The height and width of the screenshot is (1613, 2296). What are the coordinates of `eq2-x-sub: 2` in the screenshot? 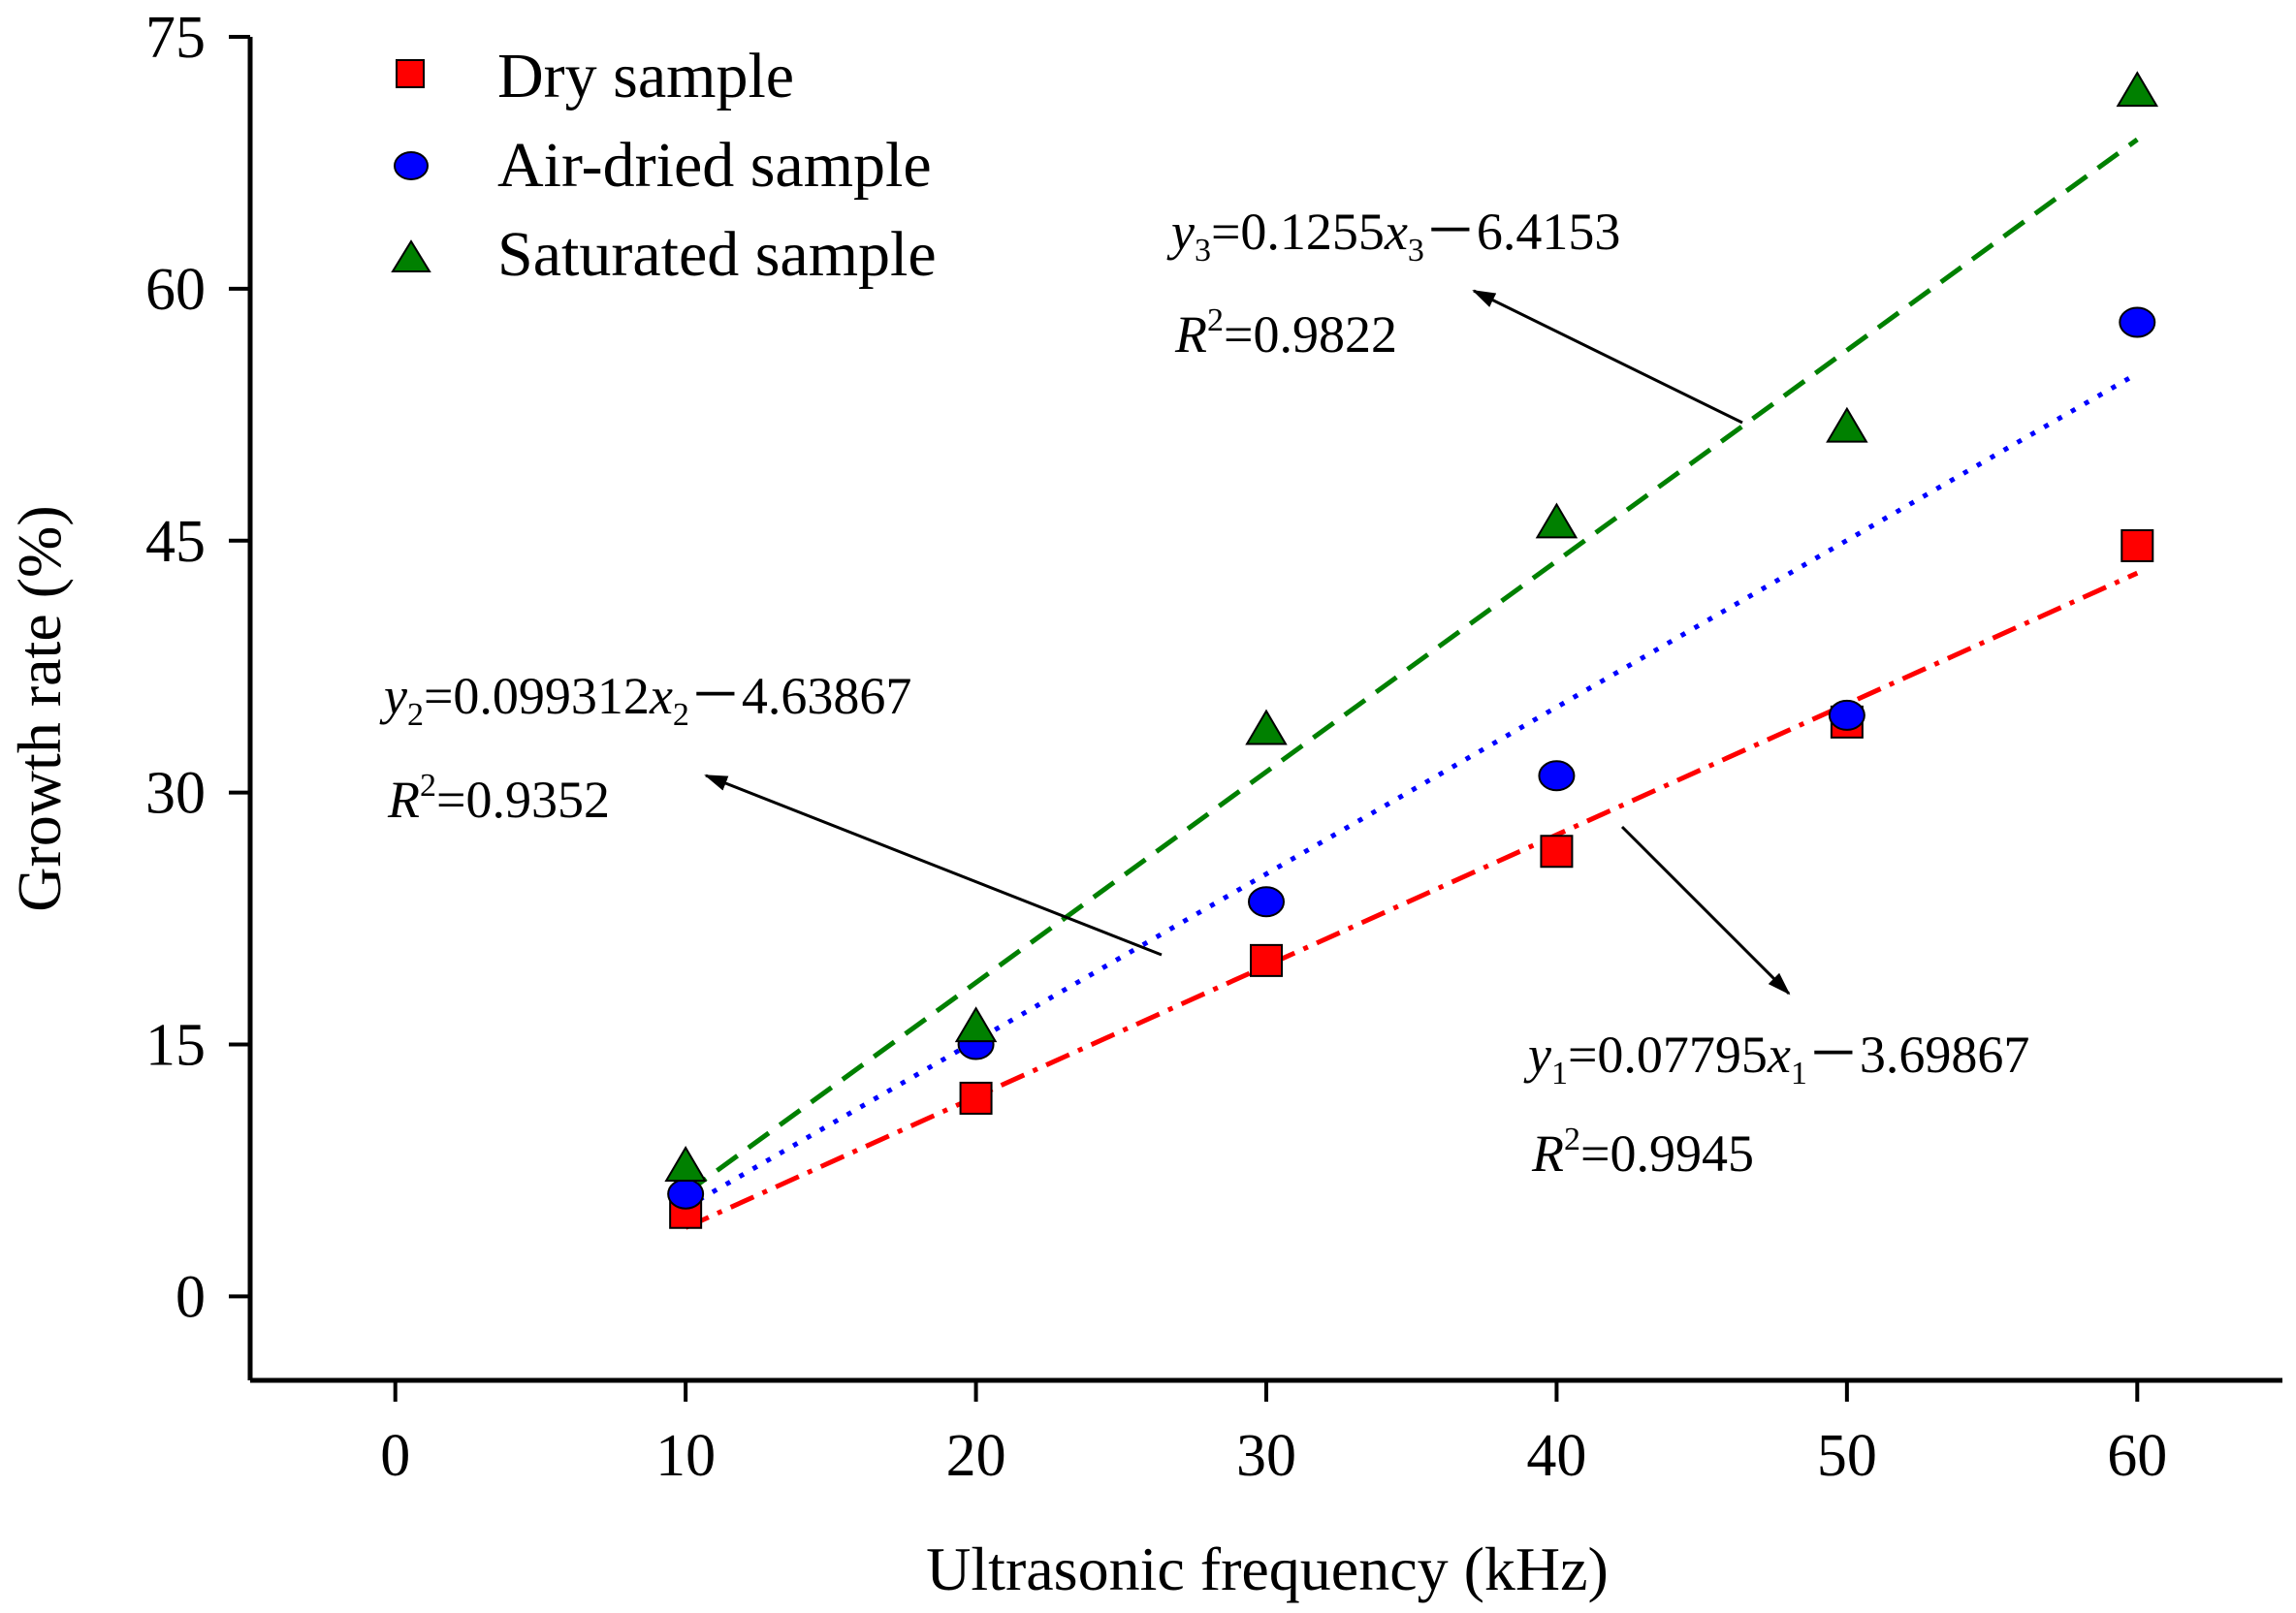 It's located at (681, 715).